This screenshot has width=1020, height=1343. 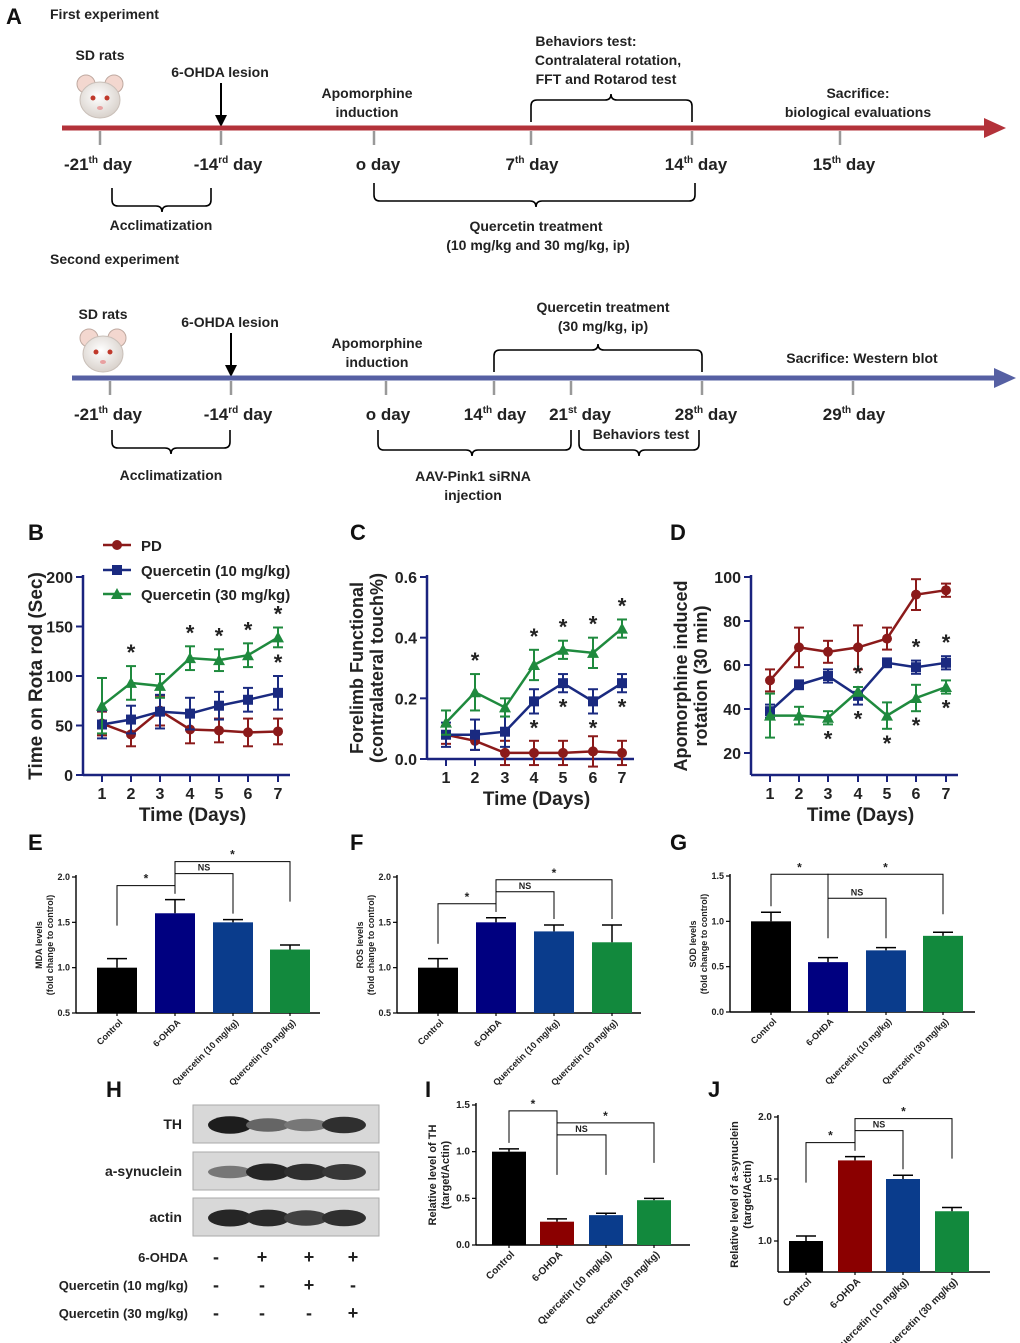 What do you see at coordinates (171, 442) in the screenshot?
I see `acclimatization-bracket` at bounding box center [171, 442].